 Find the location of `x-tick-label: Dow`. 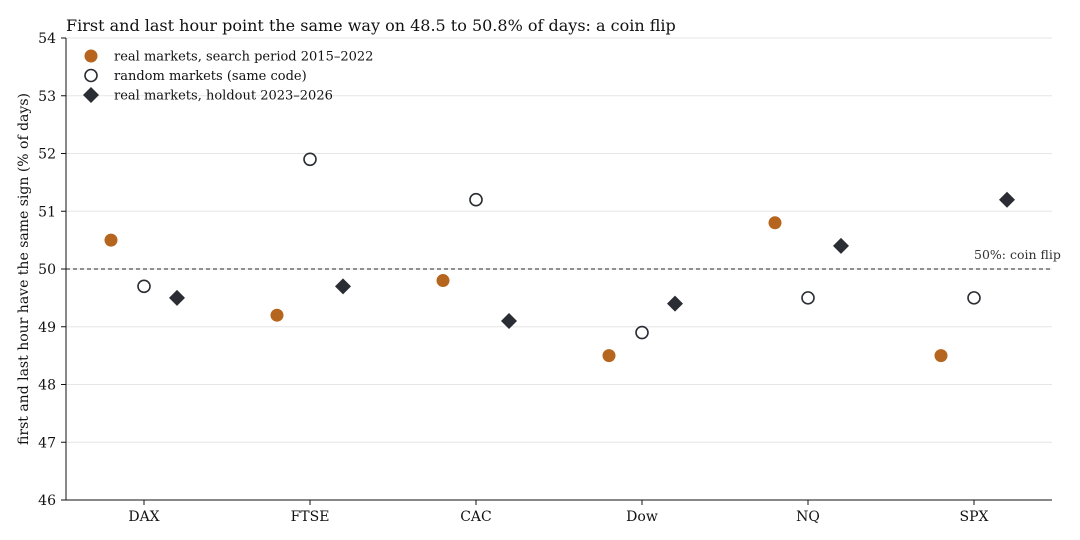

x-tick-label: Dow is located at coordinates (642, 517).